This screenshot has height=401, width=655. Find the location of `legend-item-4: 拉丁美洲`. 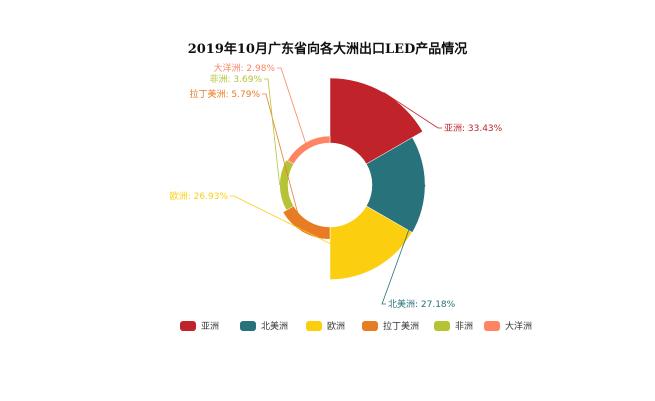

legend-item-4: 拉丁美洲 is located at coordinates (390, 326).